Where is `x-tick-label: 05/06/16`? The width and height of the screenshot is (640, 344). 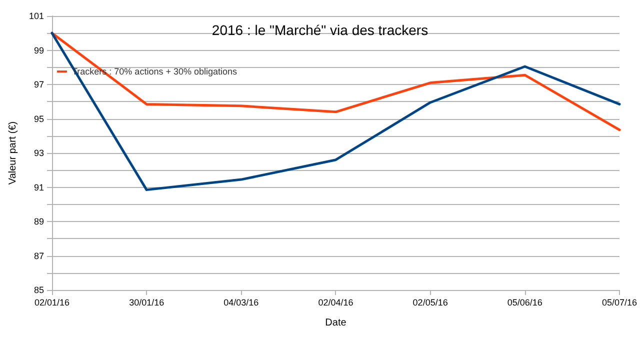
x-tick-label: 05/06/16 is located at coordinates (524, 303).